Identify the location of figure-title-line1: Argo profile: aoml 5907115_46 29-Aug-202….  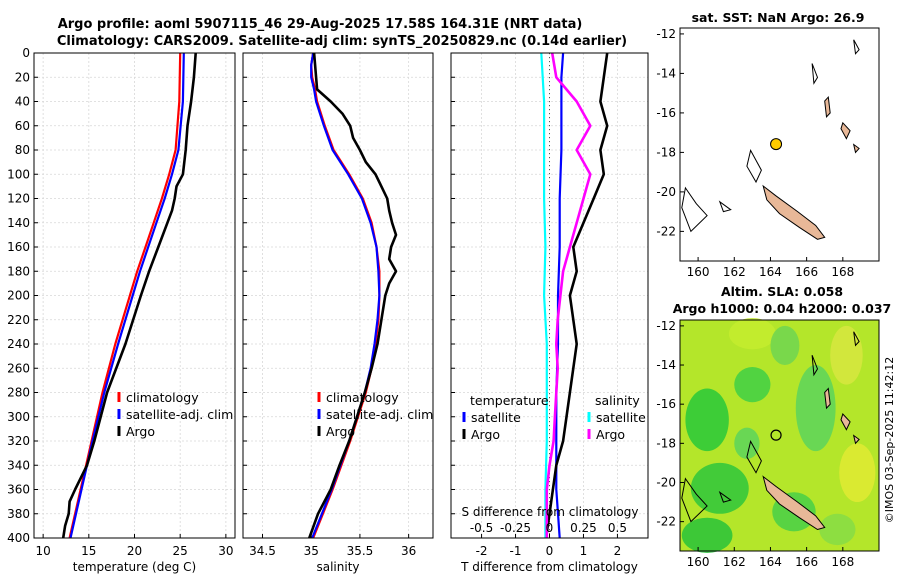
(320, 24).